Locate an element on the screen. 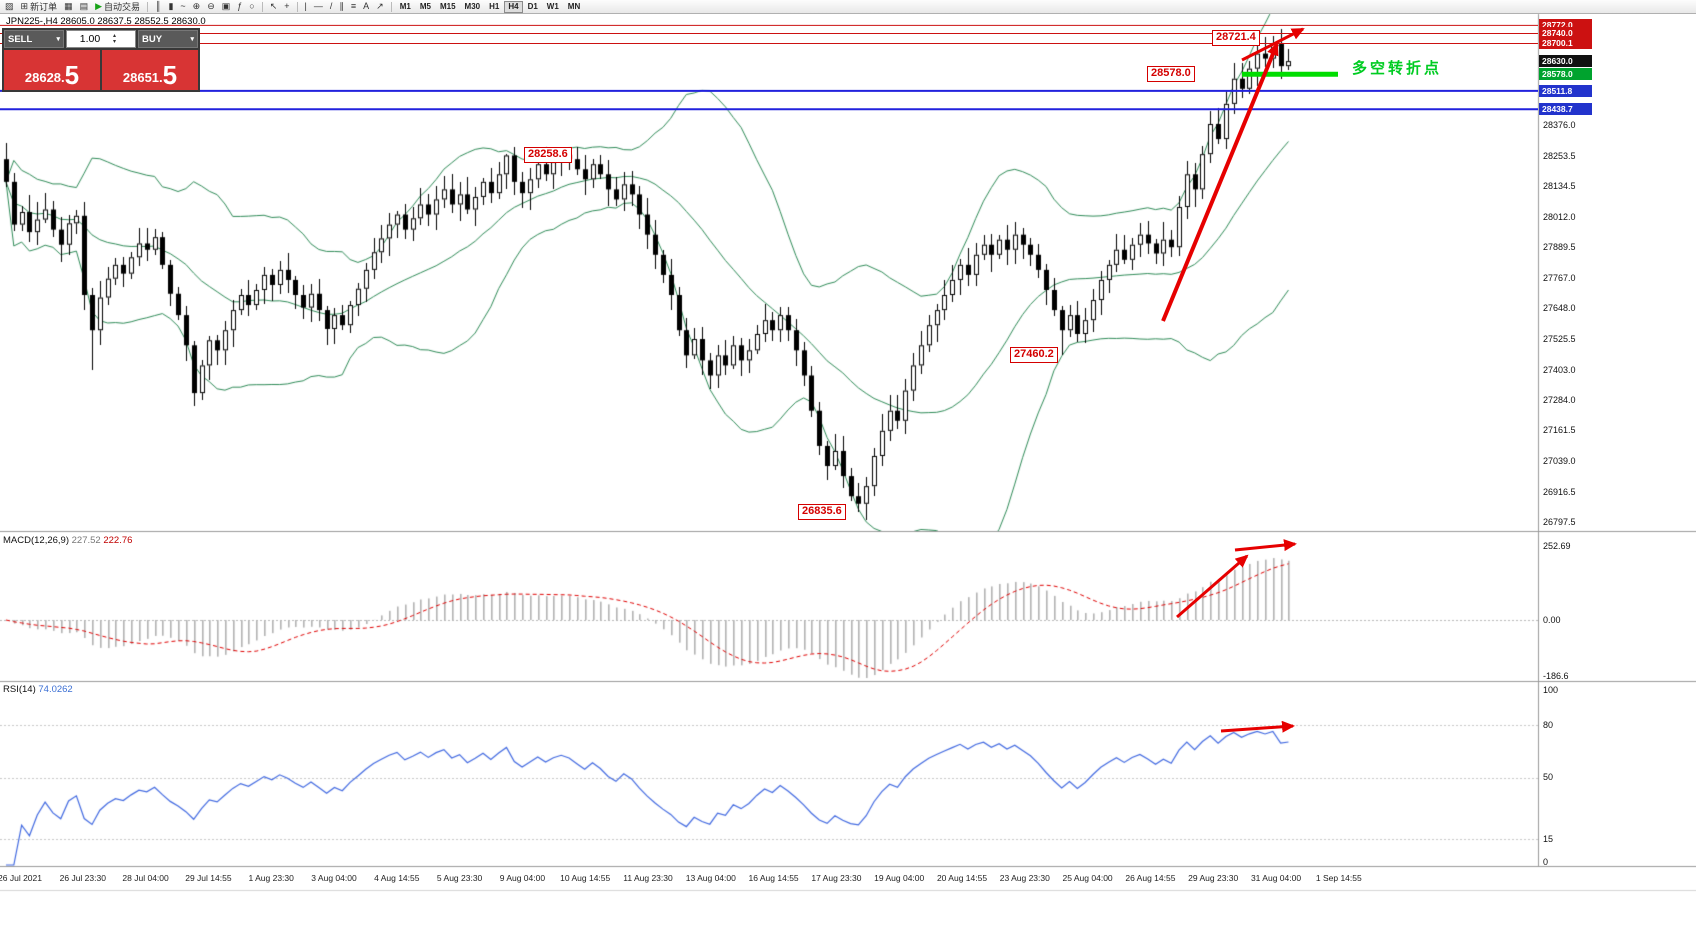  indicators-icon-glyph: ƒ is located at coordinates (240, 6).